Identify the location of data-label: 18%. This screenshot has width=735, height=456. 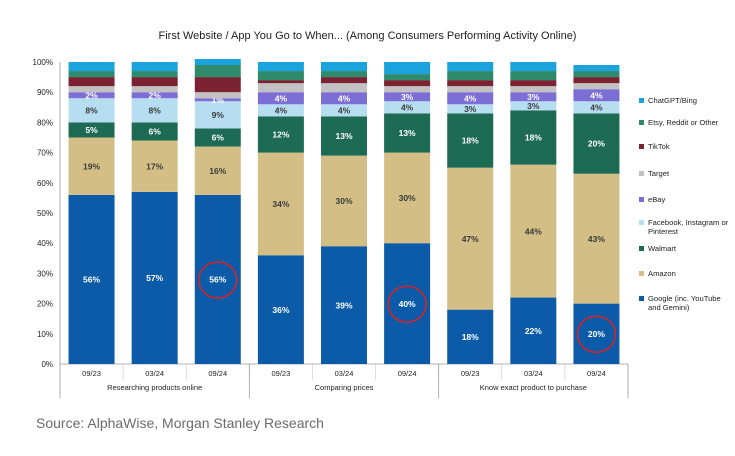
(533, 138).